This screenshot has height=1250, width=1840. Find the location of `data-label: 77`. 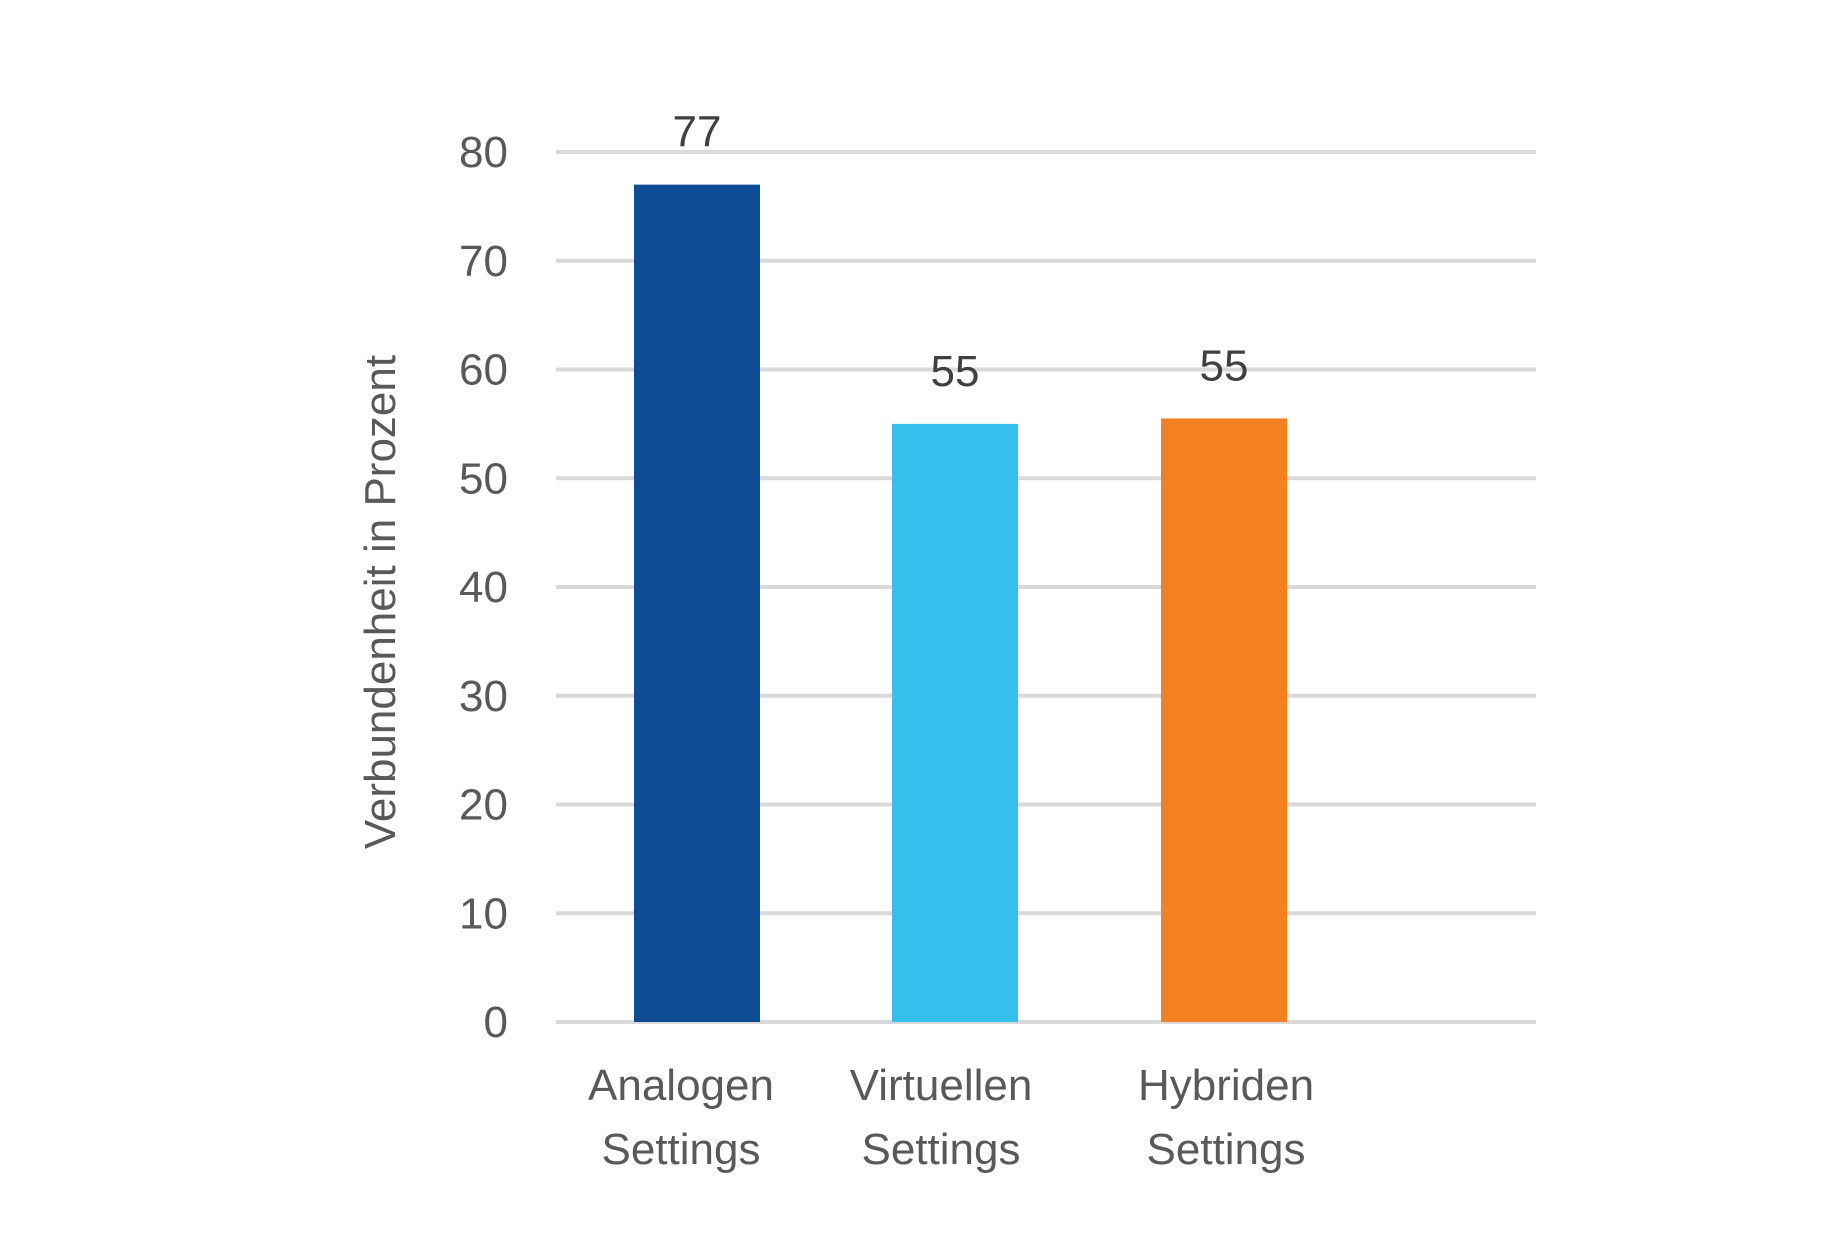

data-label: 77 is located at coordinates (697, 132).